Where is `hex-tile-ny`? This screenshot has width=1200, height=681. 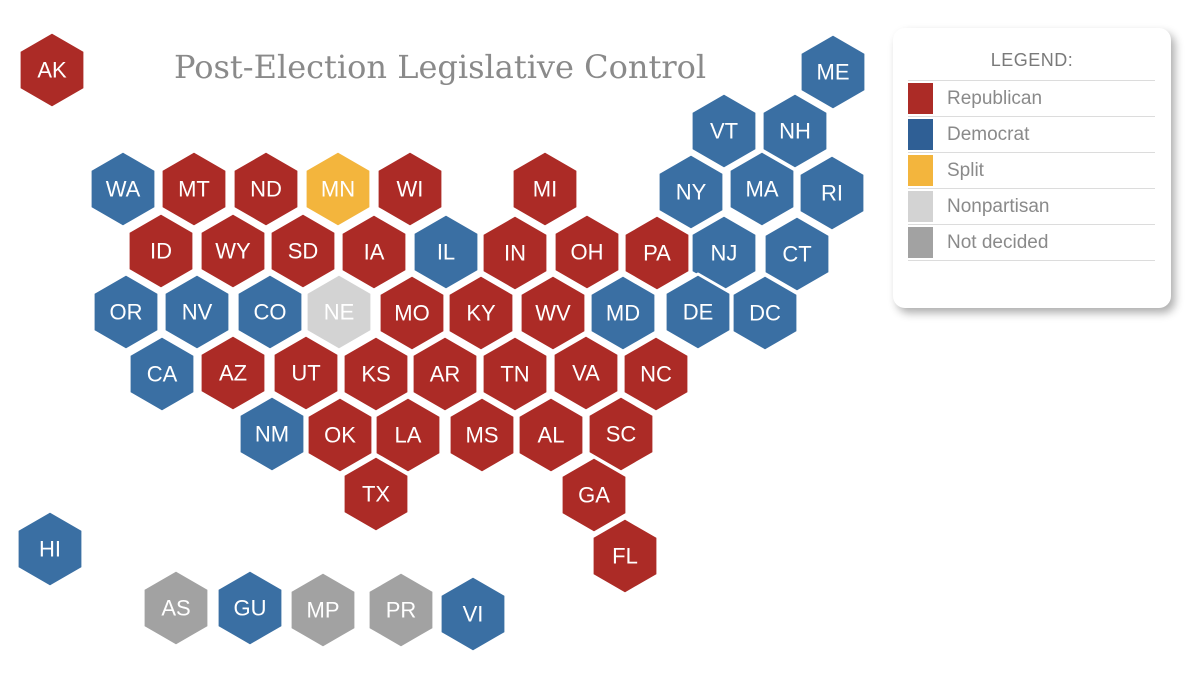
hex-tile-ny is located at coordinates (691, 192).